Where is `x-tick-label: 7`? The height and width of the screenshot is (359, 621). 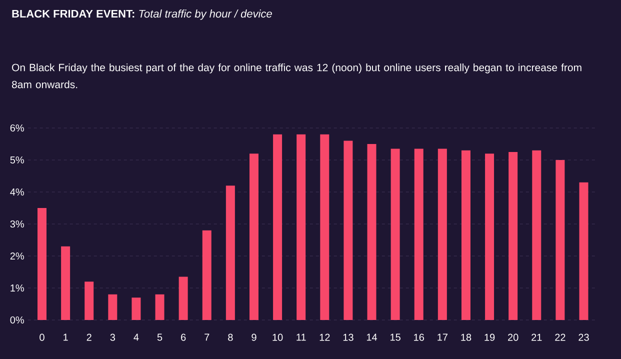
x-tick-label: 7 is located at coordinates (207, 337).